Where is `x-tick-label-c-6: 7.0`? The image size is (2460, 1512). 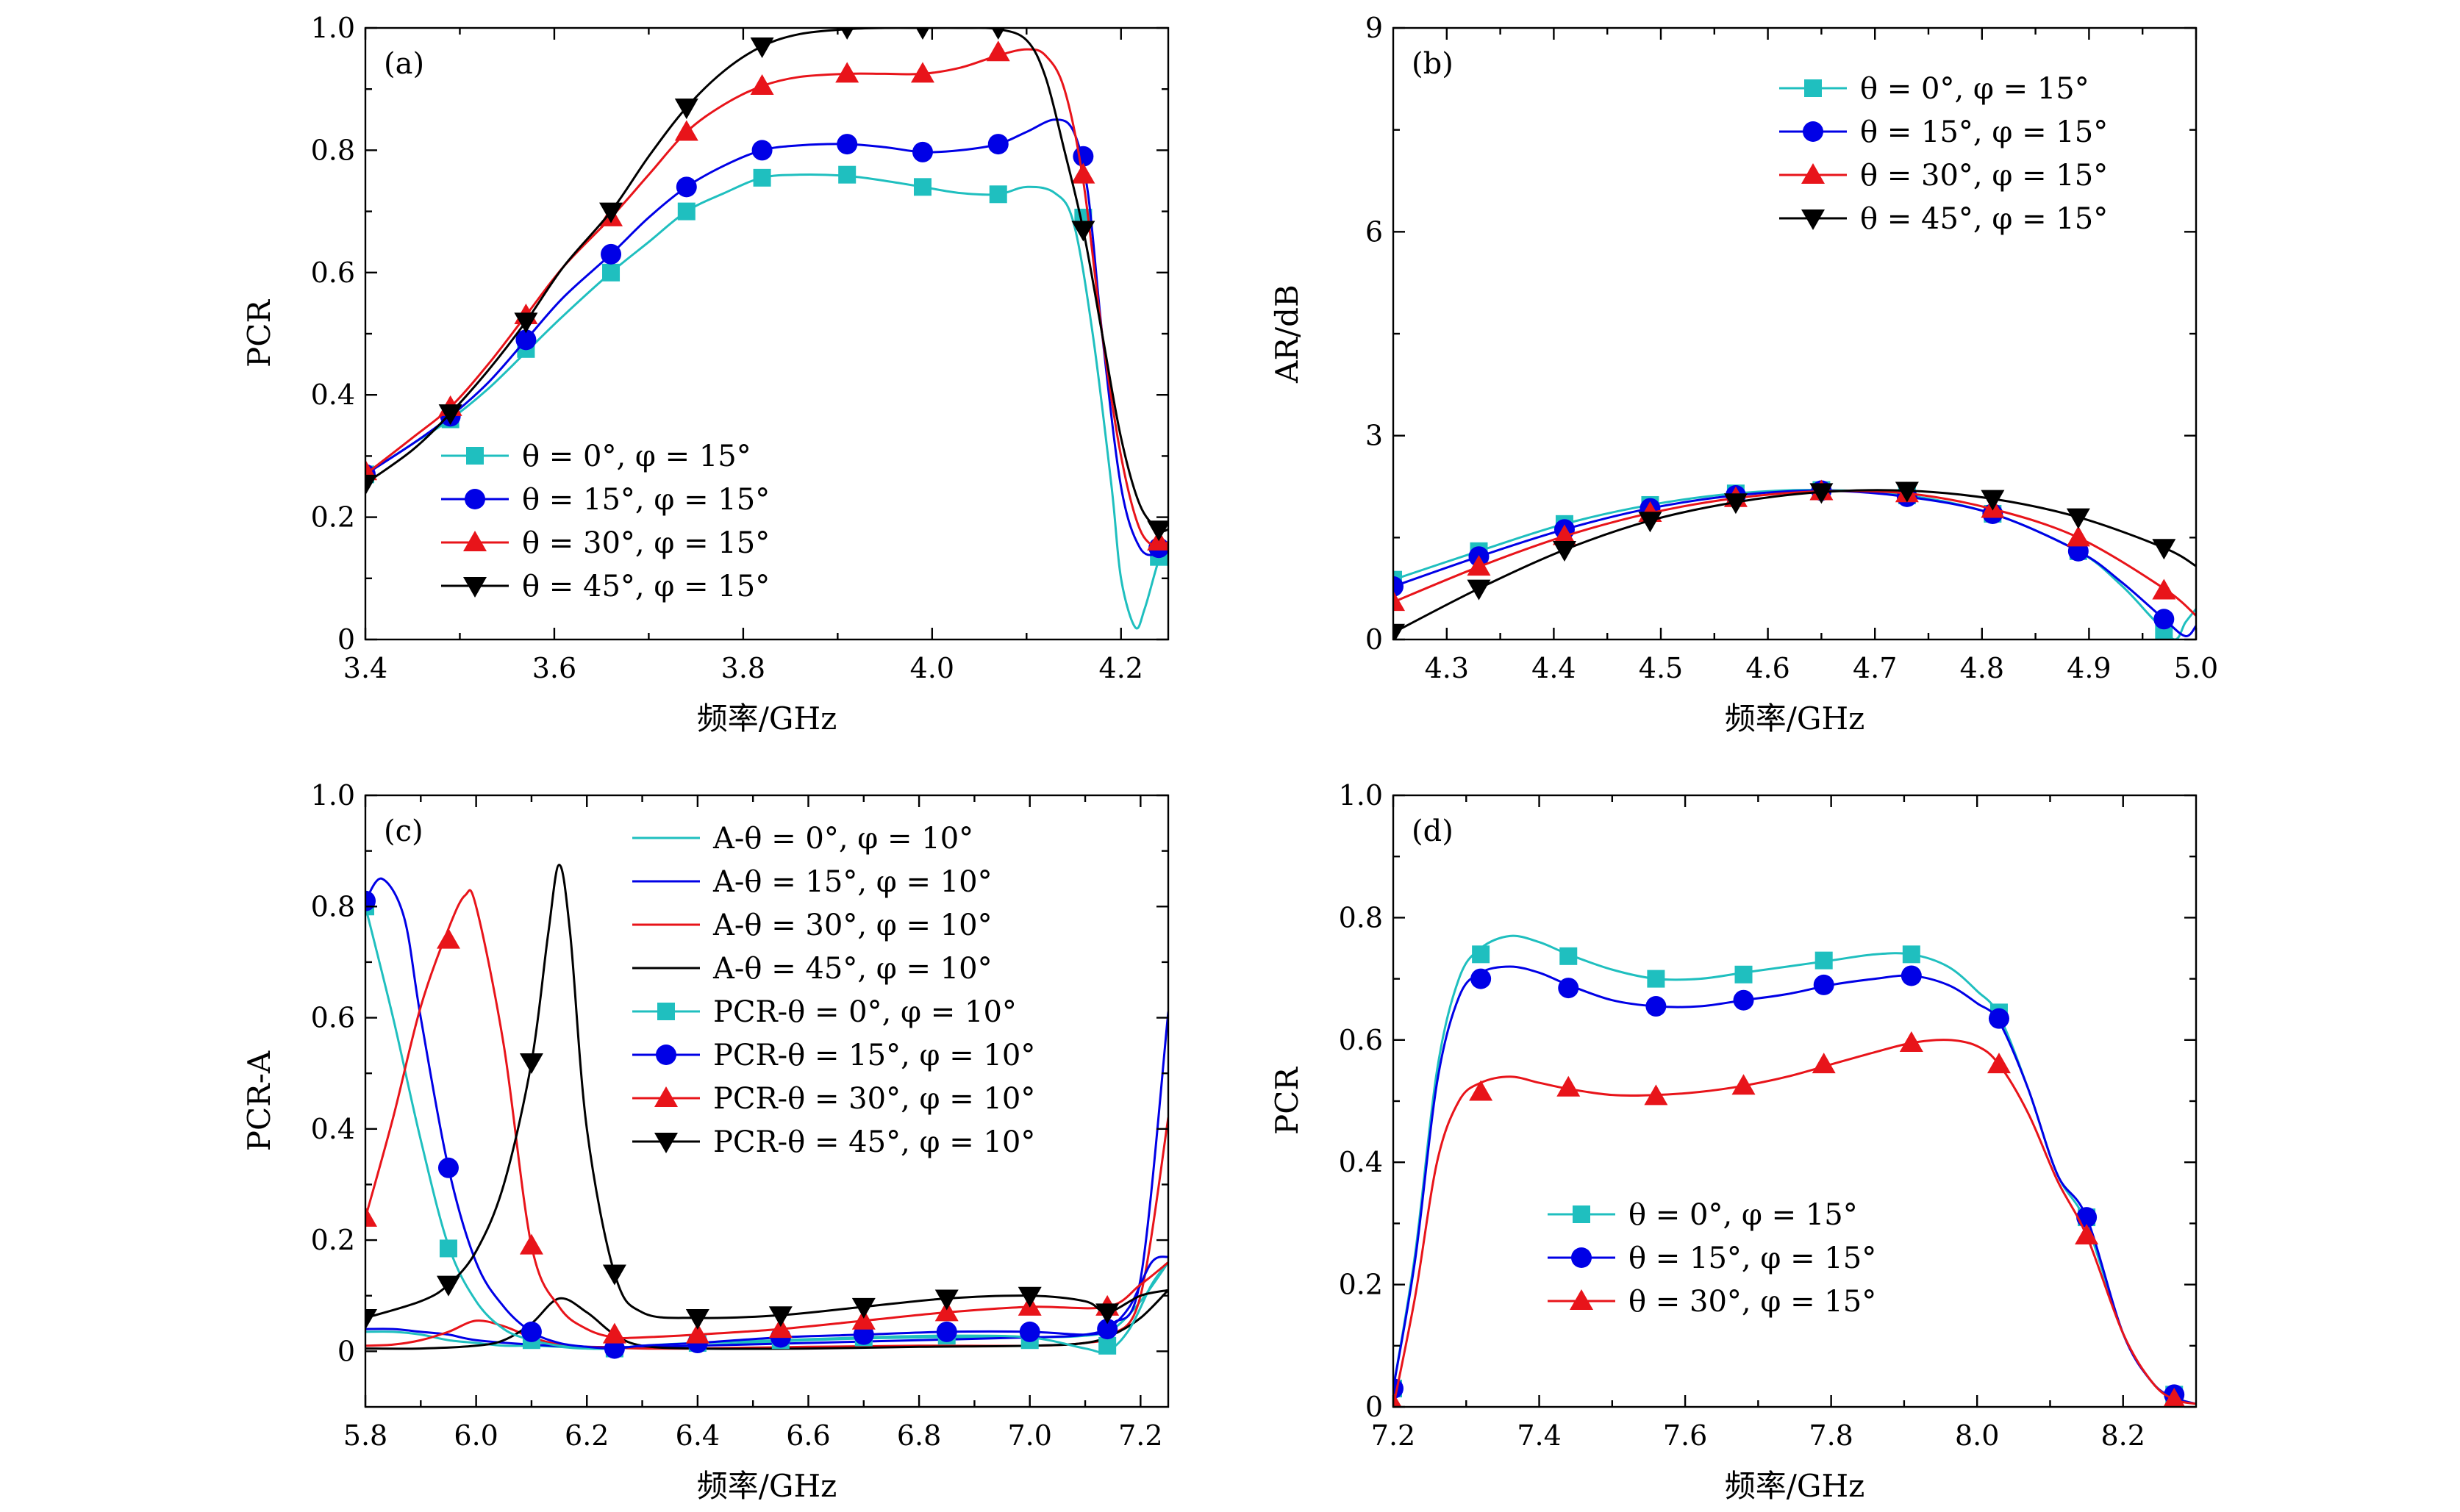
x-tick-label-c-6: 7.0 is located at coordinates (1030, 1435).